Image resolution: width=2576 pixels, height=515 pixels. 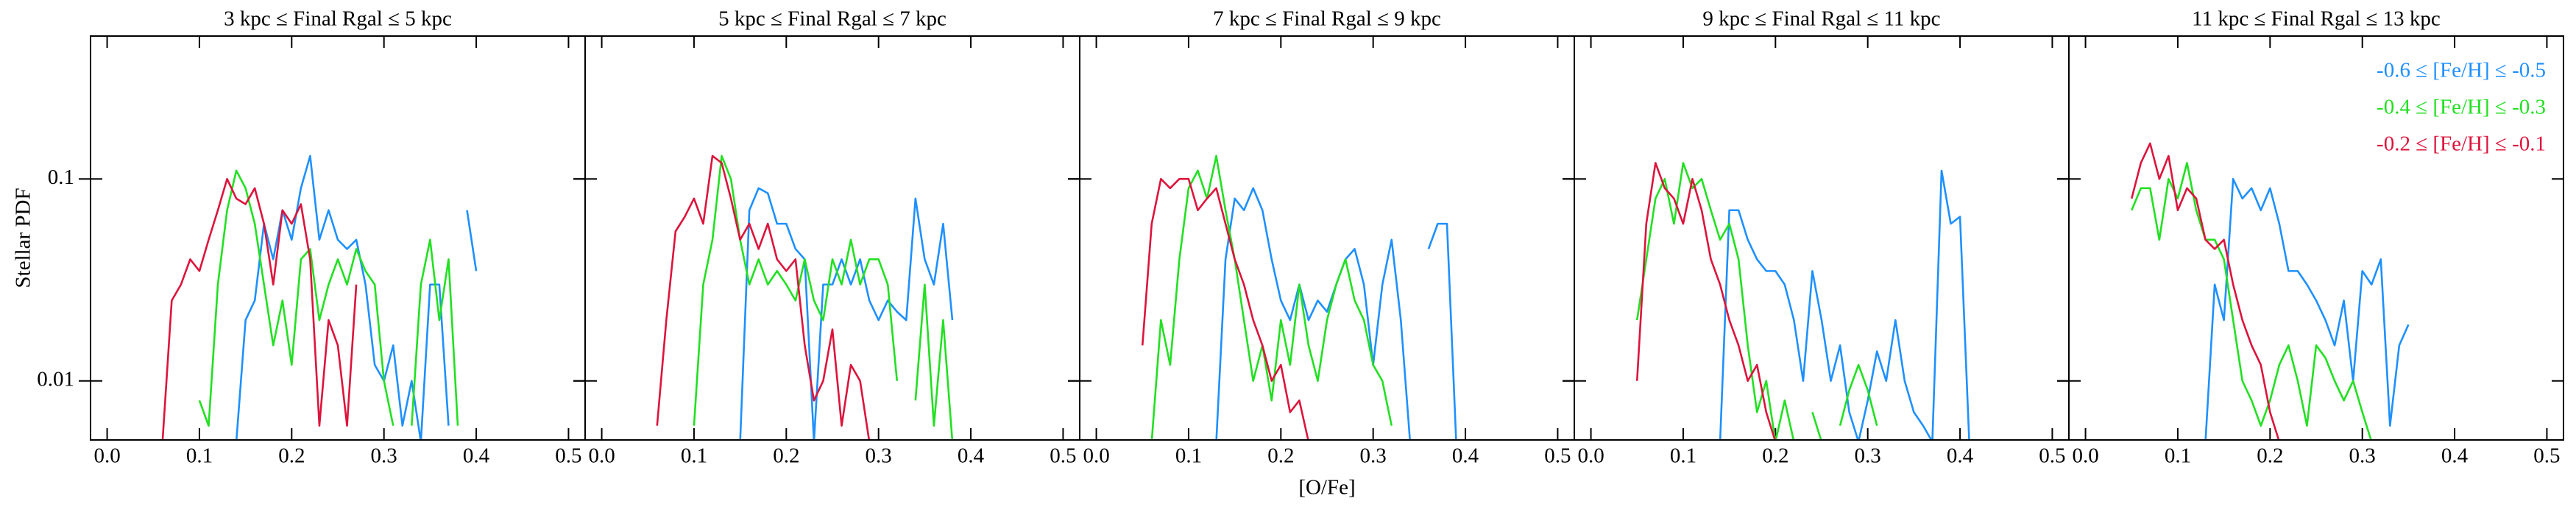 I want to click on x-axis-label: [O/Fe], so click(x=1326, y=488).